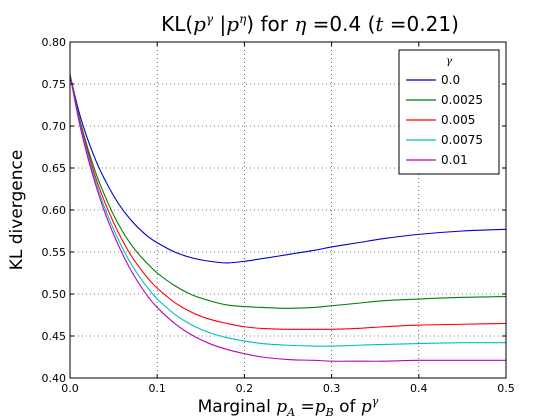 The image size is (560, 420). What do you see at coordinates (462, 140) in the screenshot?
I see `legend-label-0.0075: 0.0075` at bounding box center [462, 140].